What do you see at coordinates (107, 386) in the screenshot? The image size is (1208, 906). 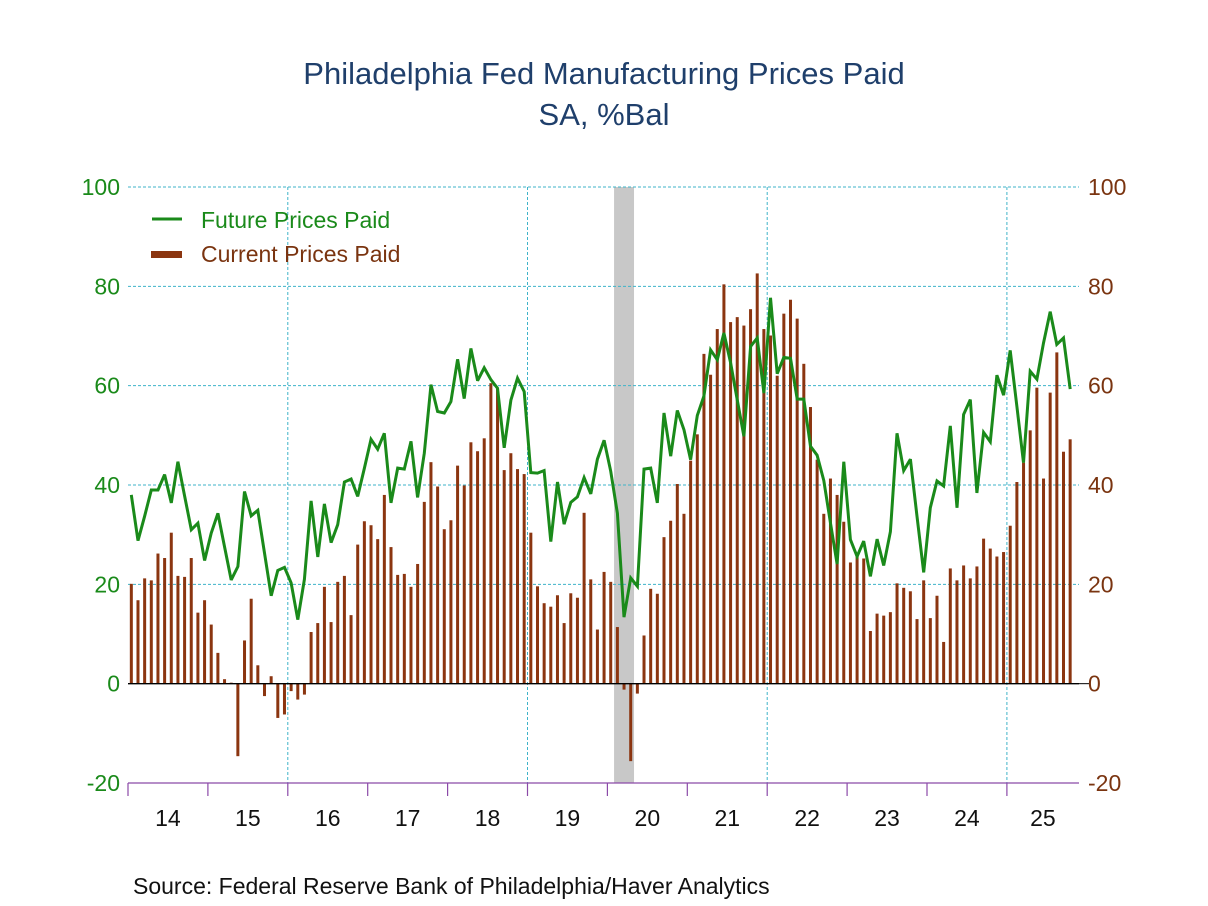 I see `y-left-tick-label: 60` at bounding box center [107, 386].